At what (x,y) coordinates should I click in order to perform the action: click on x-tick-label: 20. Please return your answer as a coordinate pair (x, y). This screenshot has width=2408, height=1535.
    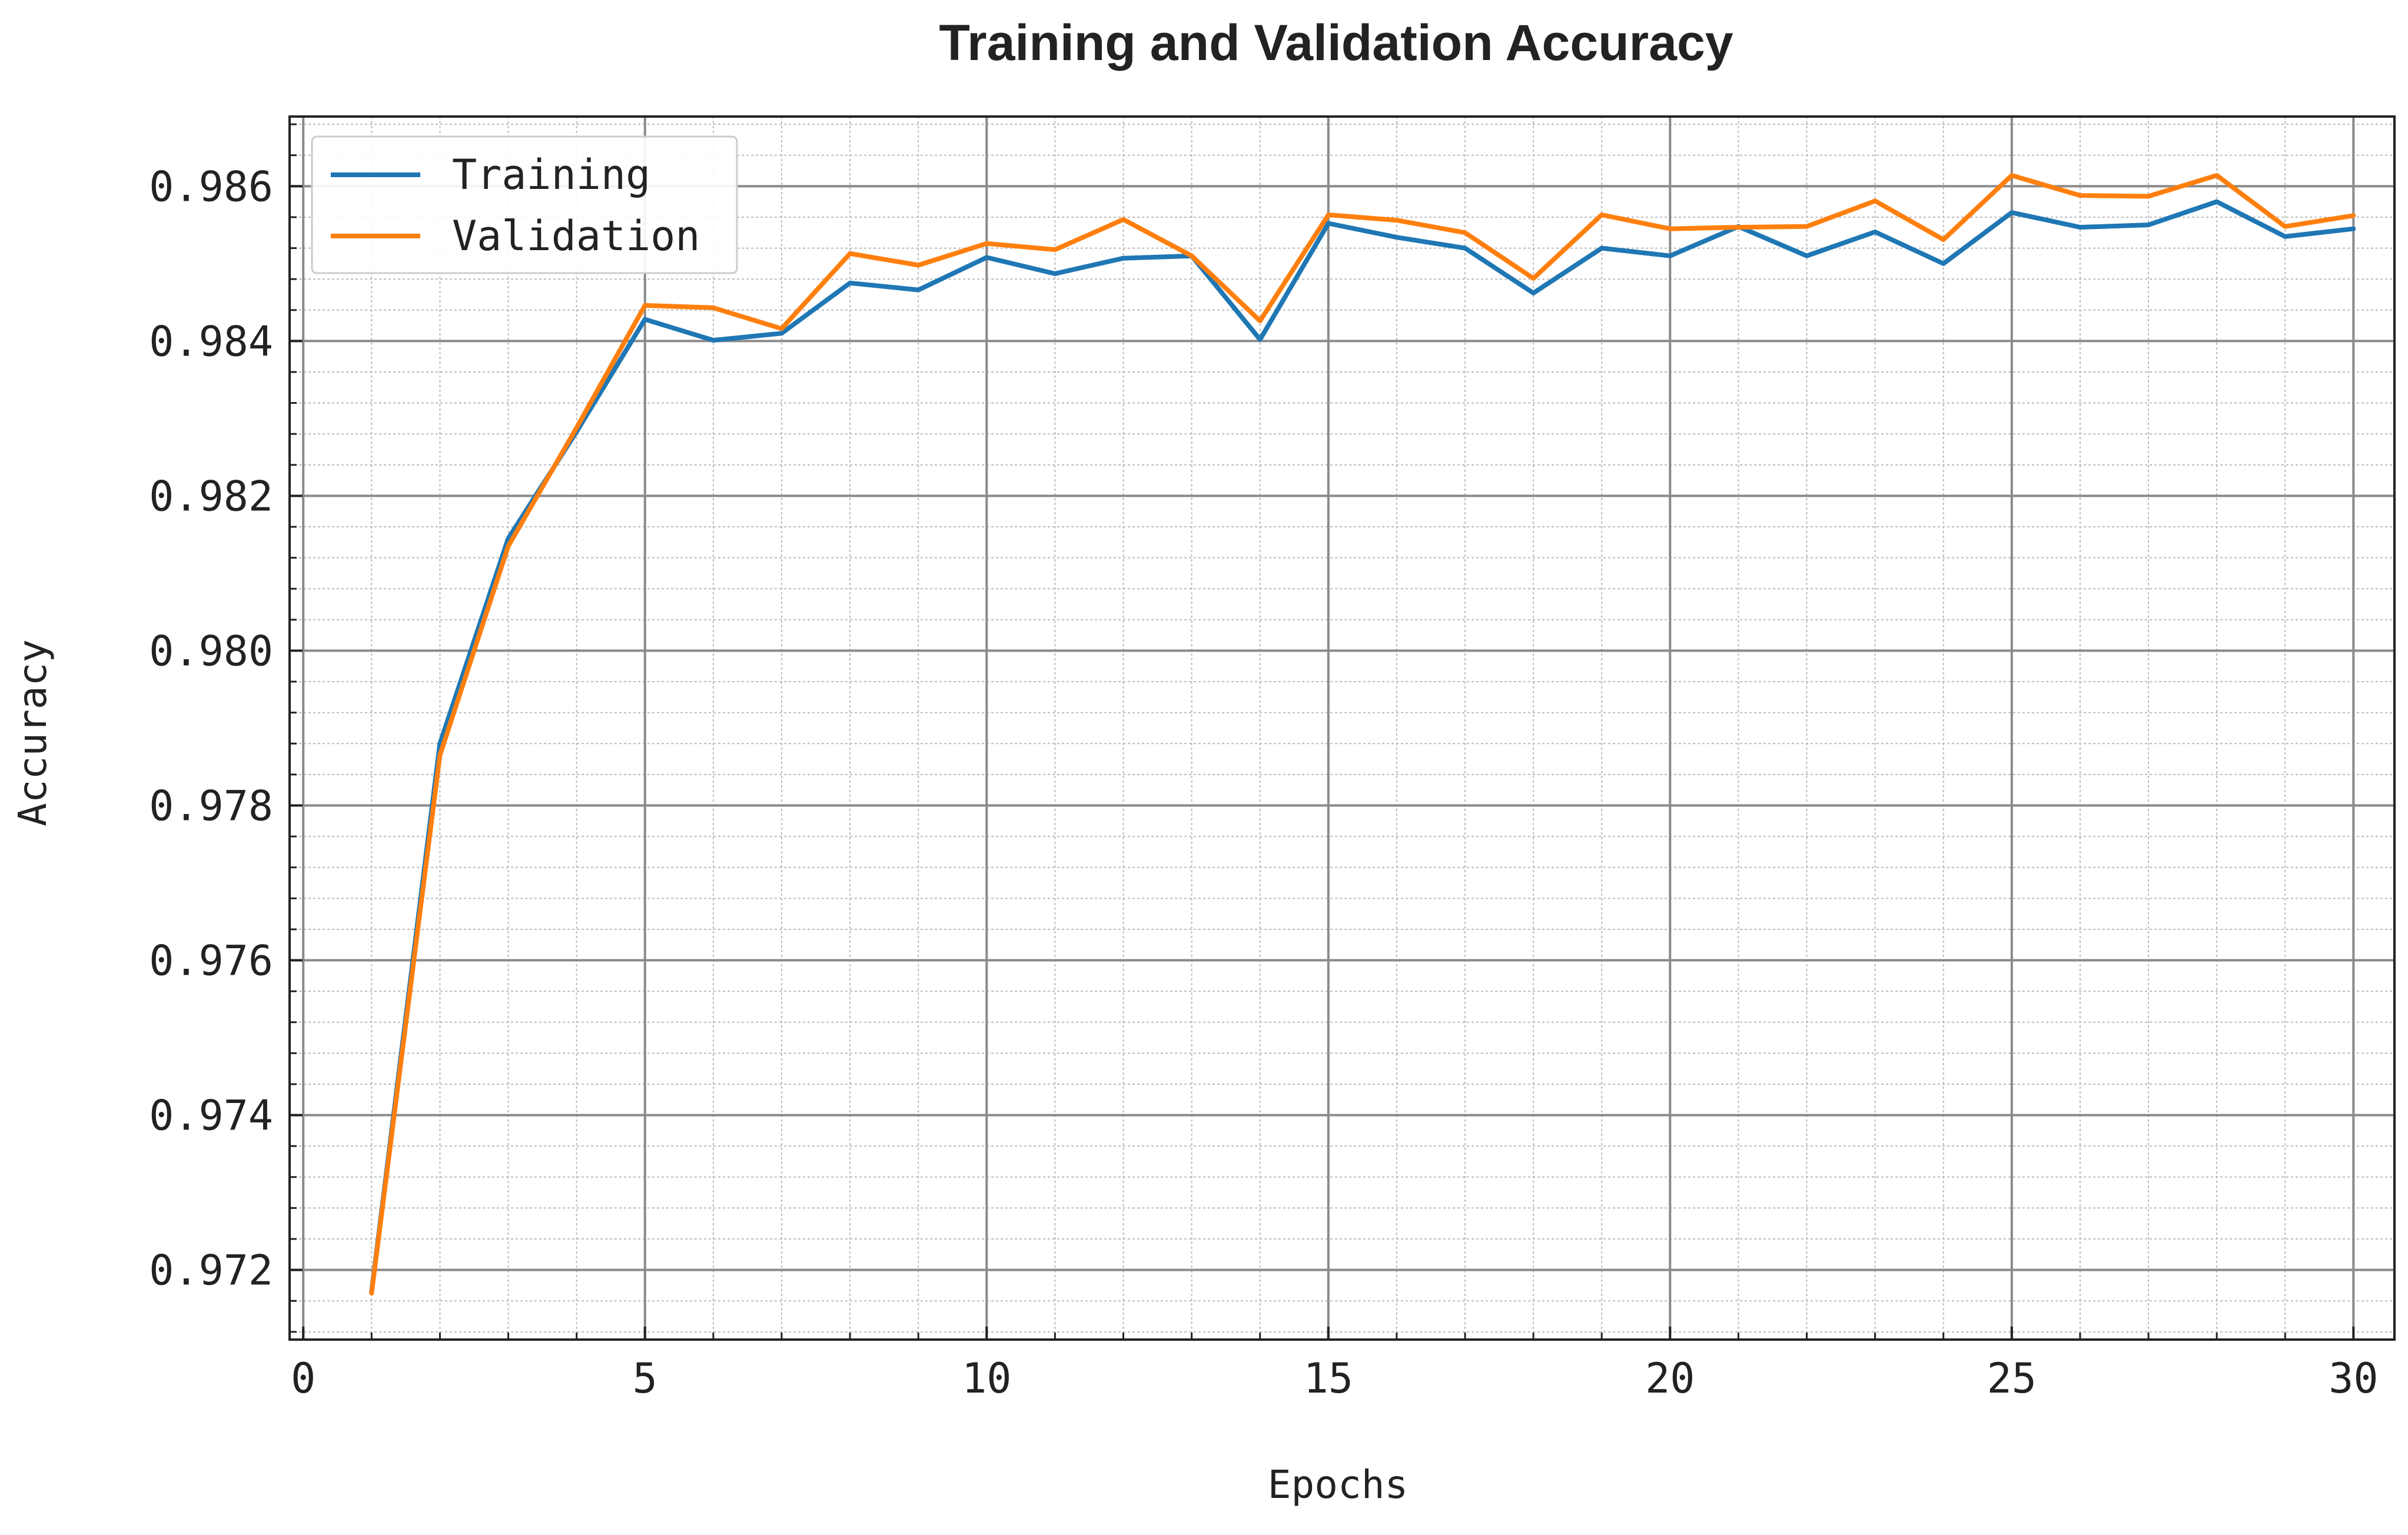
    Looking at the image, I should click on (1670, 1378).